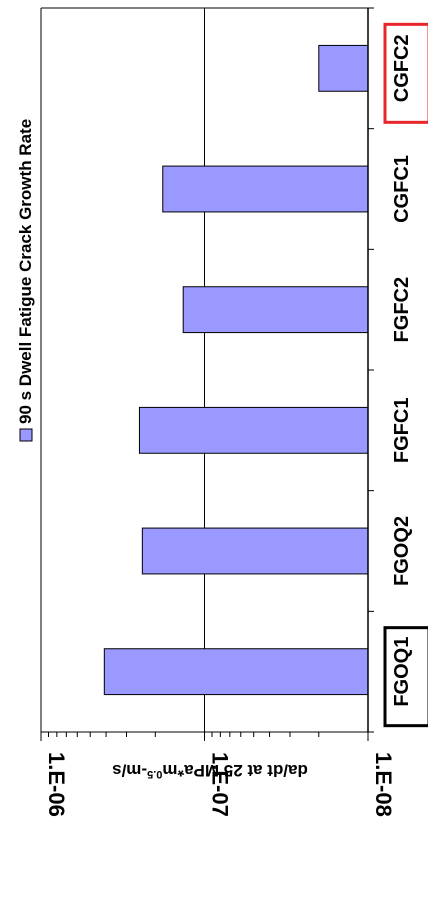 The height and width of the screenshot is (901, 428). What do you see at coordinates (236, 672) in the screenshot?
I see `bar-fgoq1` at bounding box center [236, 672].